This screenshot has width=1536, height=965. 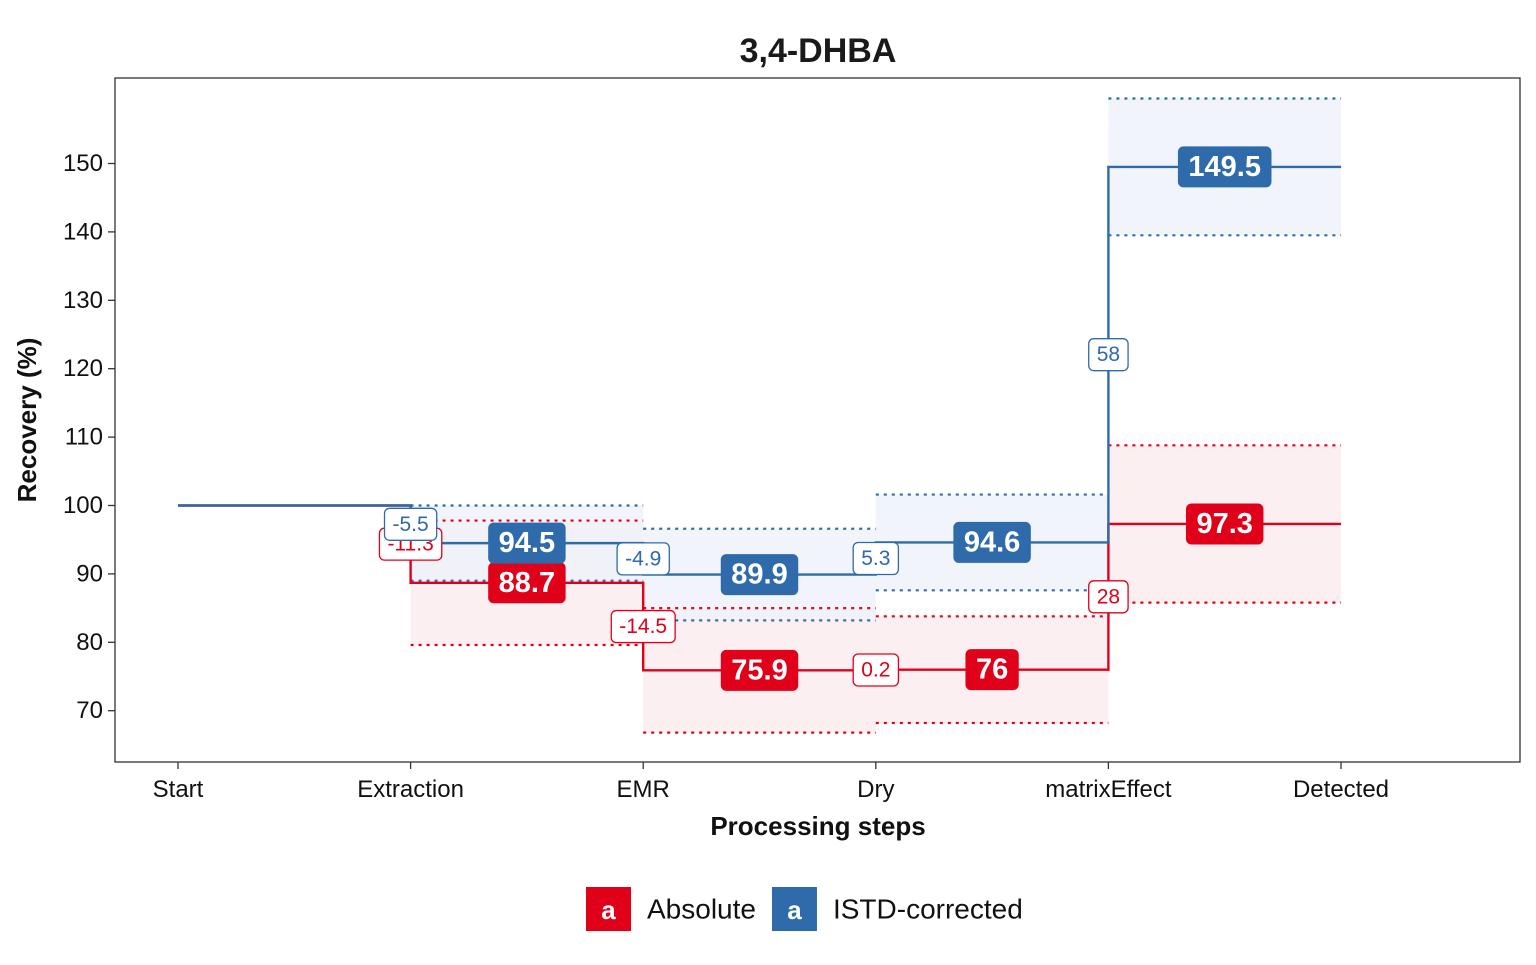 What do you see at coordinates (89, 642) in the screenshot?
I see `y-tick-label-80: 80` at bounding box center [89, 642].